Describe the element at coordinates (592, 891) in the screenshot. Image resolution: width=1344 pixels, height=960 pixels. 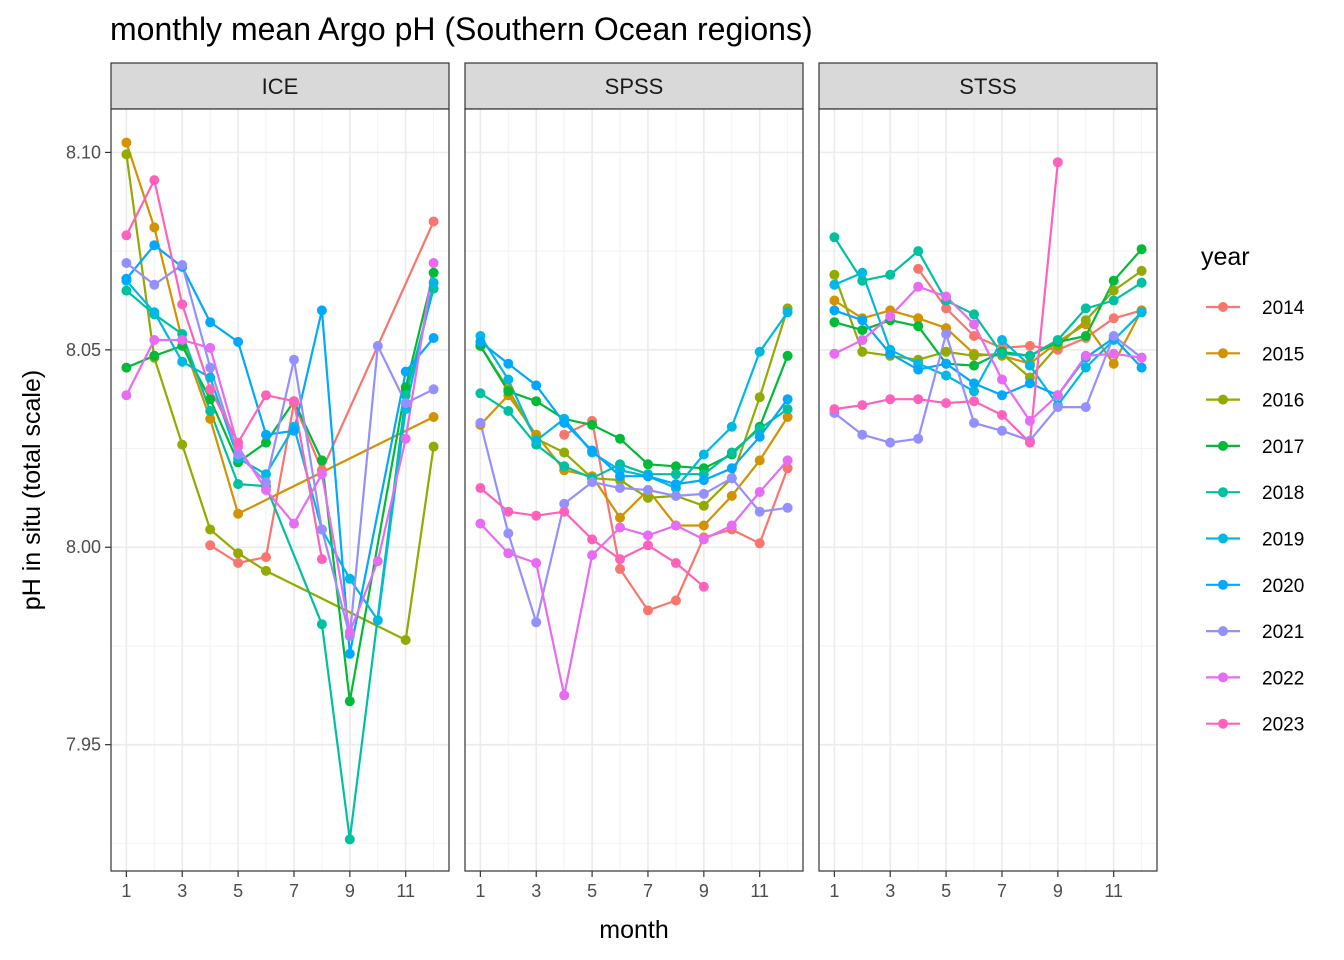
I see `x-tick-label: 5` at that location.